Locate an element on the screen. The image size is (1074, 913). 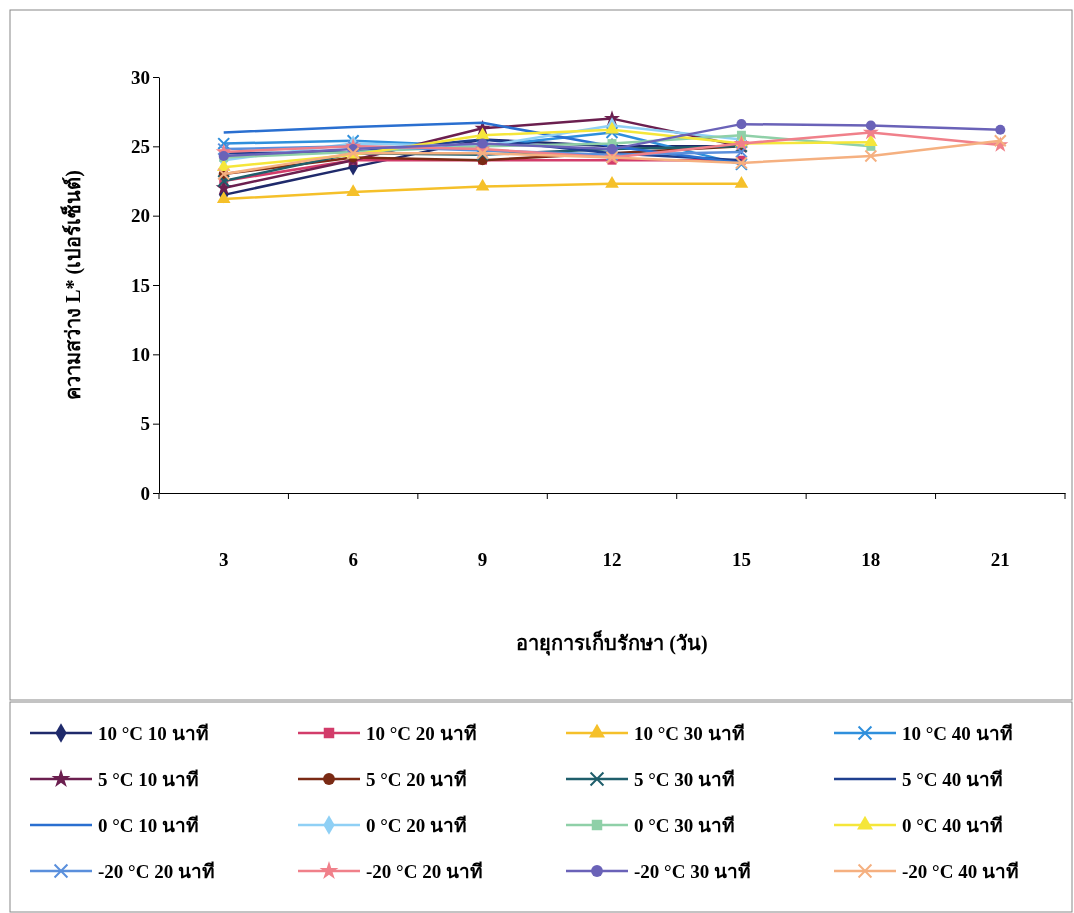
y-tick-label: 5 is located at coordinates (145, 424).